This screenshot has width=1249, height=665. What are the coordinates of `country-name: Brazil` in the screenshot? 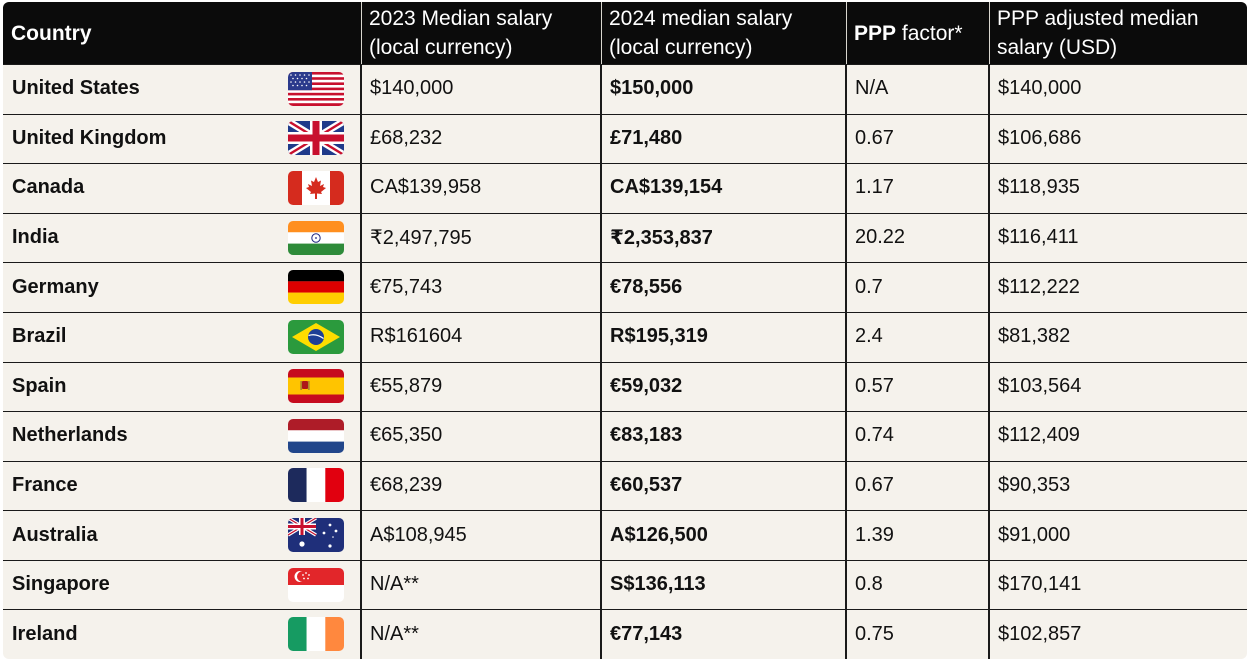 It's located at (39, 336).